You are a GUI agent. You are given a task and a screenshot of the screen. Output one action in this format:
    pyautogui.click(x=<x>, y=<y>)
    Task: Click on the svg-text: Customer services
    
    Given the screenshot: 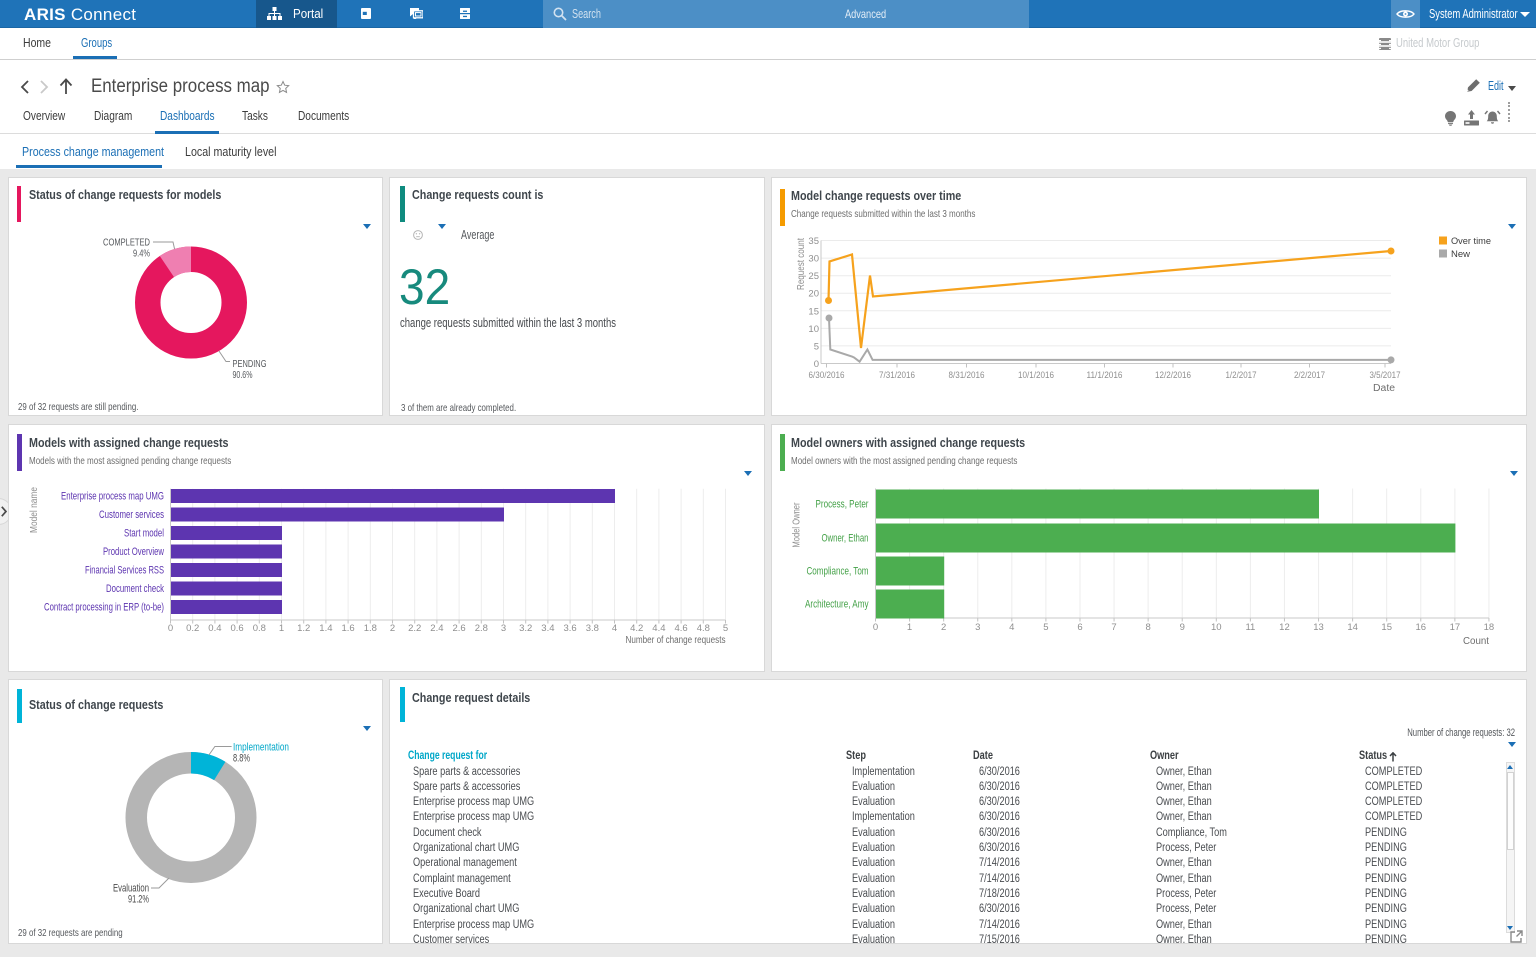 What is the action you would take?
    pyautogui.click(x=131, y=515)
    